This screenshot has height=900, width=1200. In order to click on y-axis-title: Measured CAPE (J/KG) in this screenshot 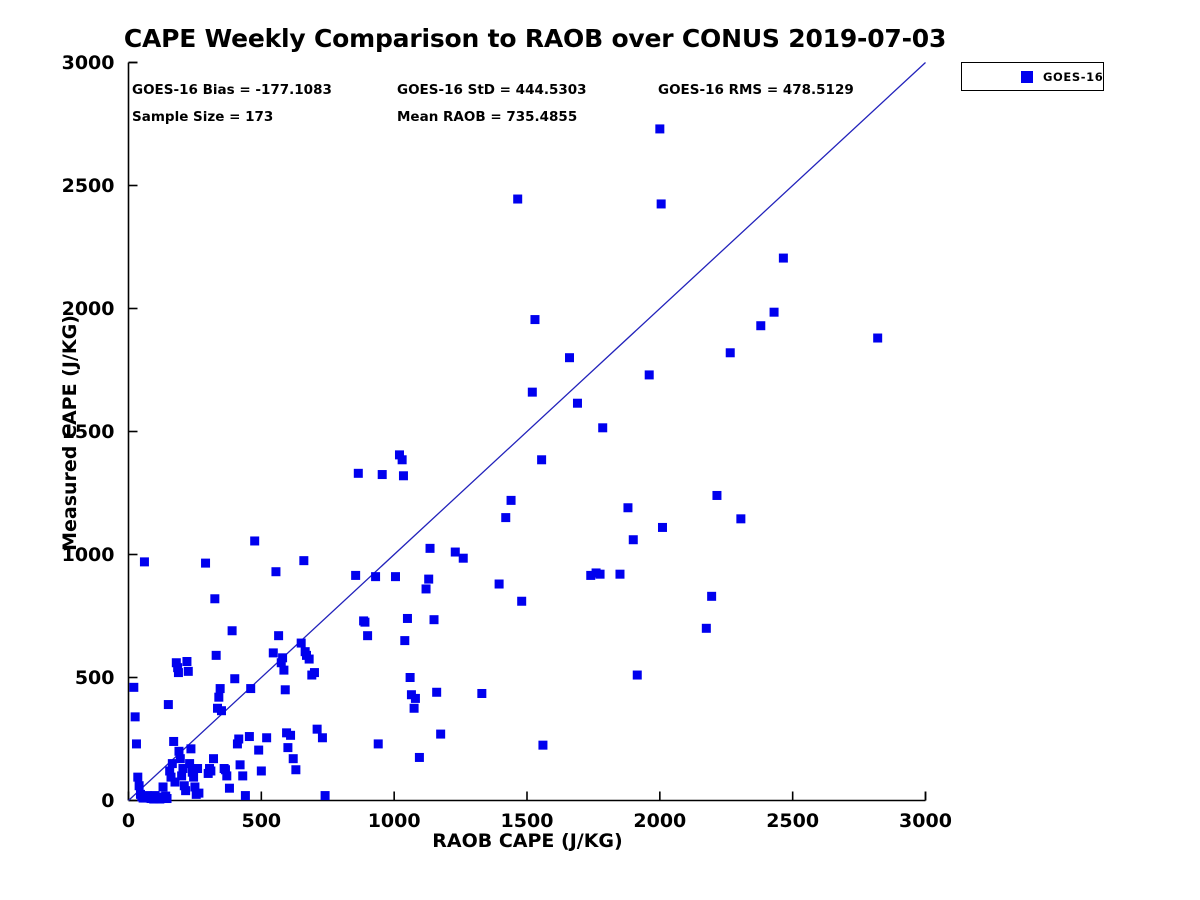, I will do `click(70, 433)`.